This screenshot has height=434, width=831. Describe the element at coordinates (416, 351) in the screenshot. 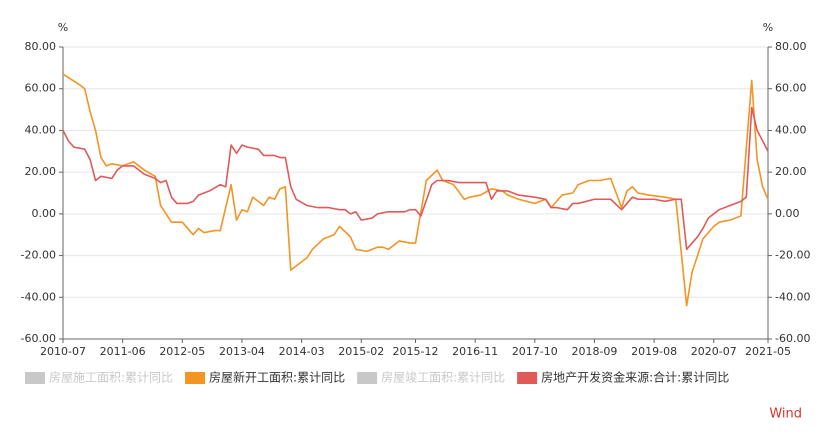

I see `x-tick-label: 2015-12` at that location.